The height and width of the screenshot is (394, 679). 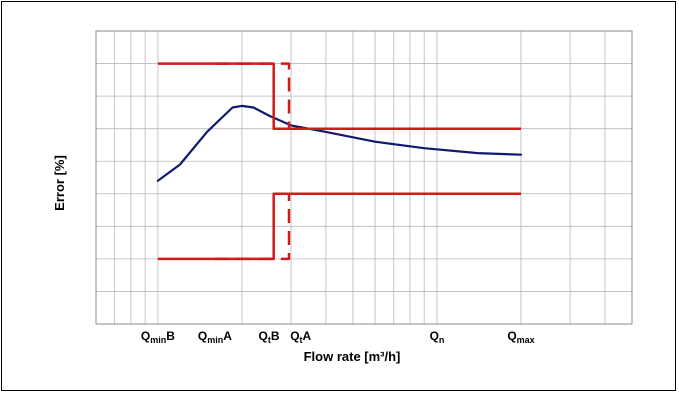 I want to click on x-axis-label: Flow rate [m³/h], so click(x=352, y=356).